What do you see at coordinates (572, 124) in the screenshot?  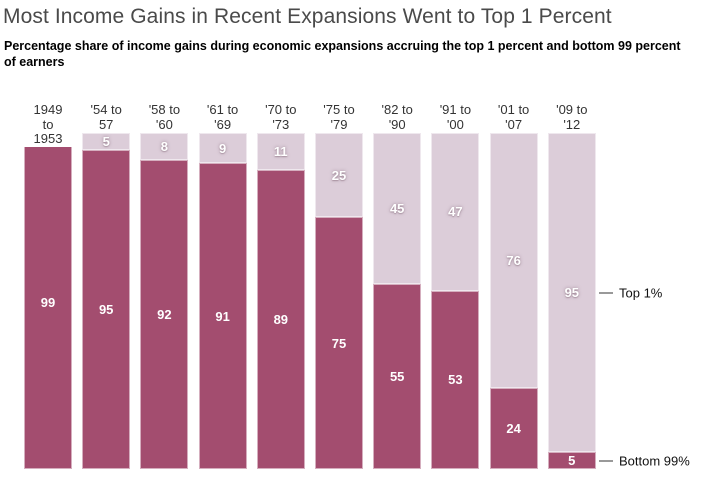 I see `category-label-line: '12` at bounding box center [572, 124].